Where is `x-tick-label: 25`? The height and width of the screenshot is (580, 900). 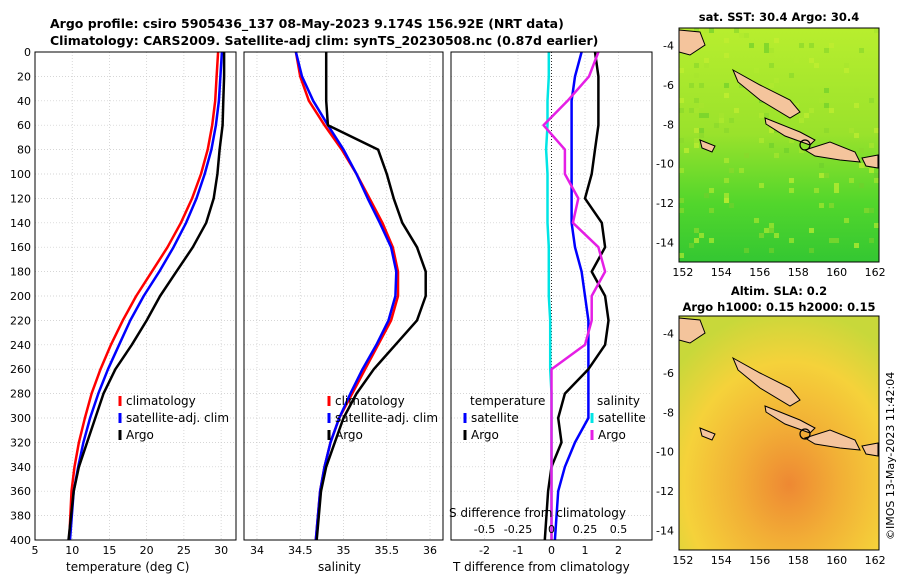
x-tick-label: 25 is located at coordinates (184, 550).